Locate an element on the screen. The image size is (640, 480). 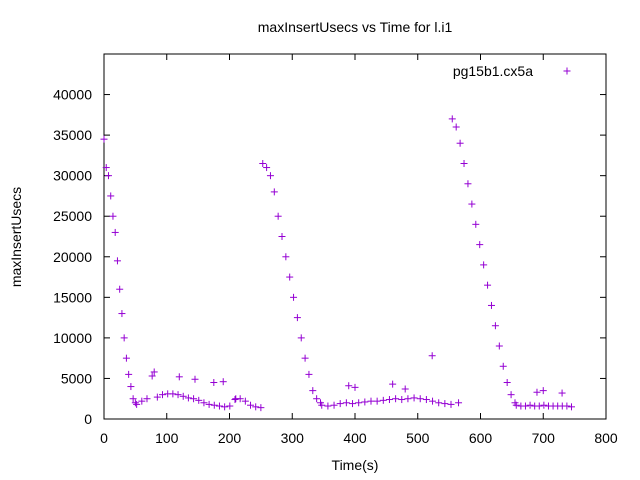
legend-marker-symbol is located at coordinates (567, 71).